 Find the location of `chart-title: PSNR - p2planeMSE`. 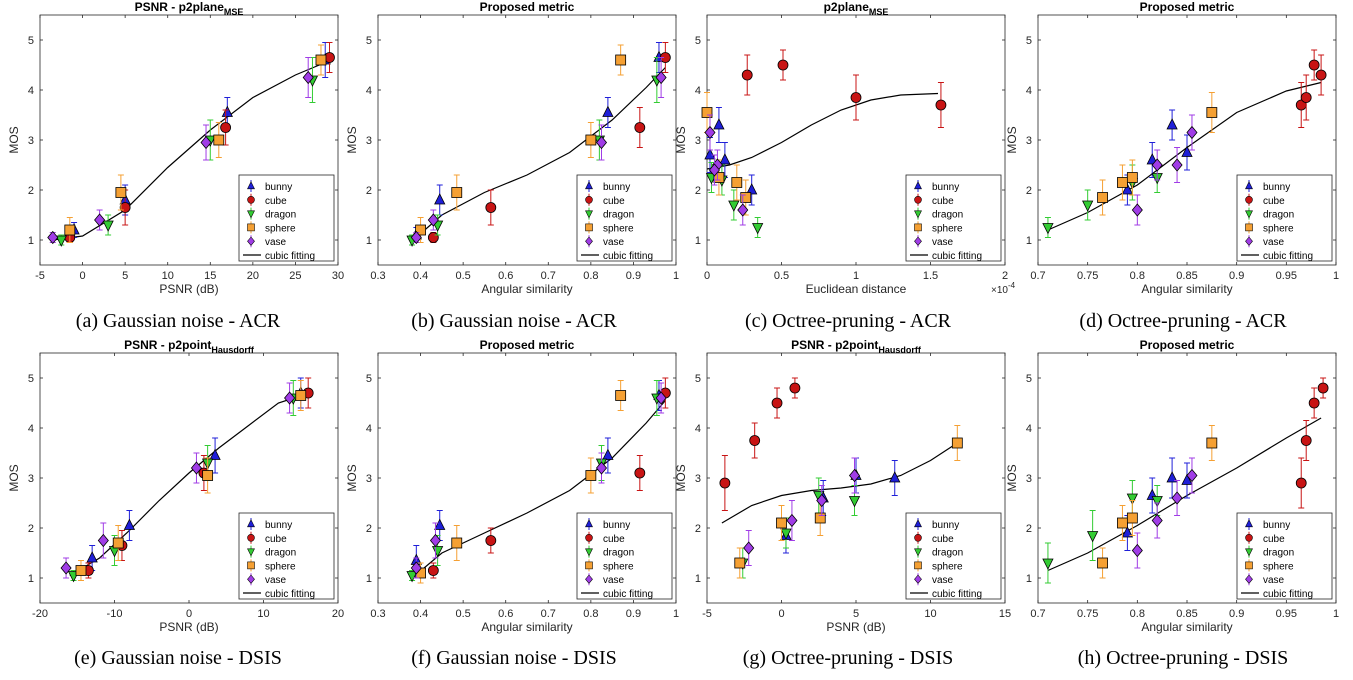

chart-title: PSNR - p2planeMSE is located at coordinates (189, 8).